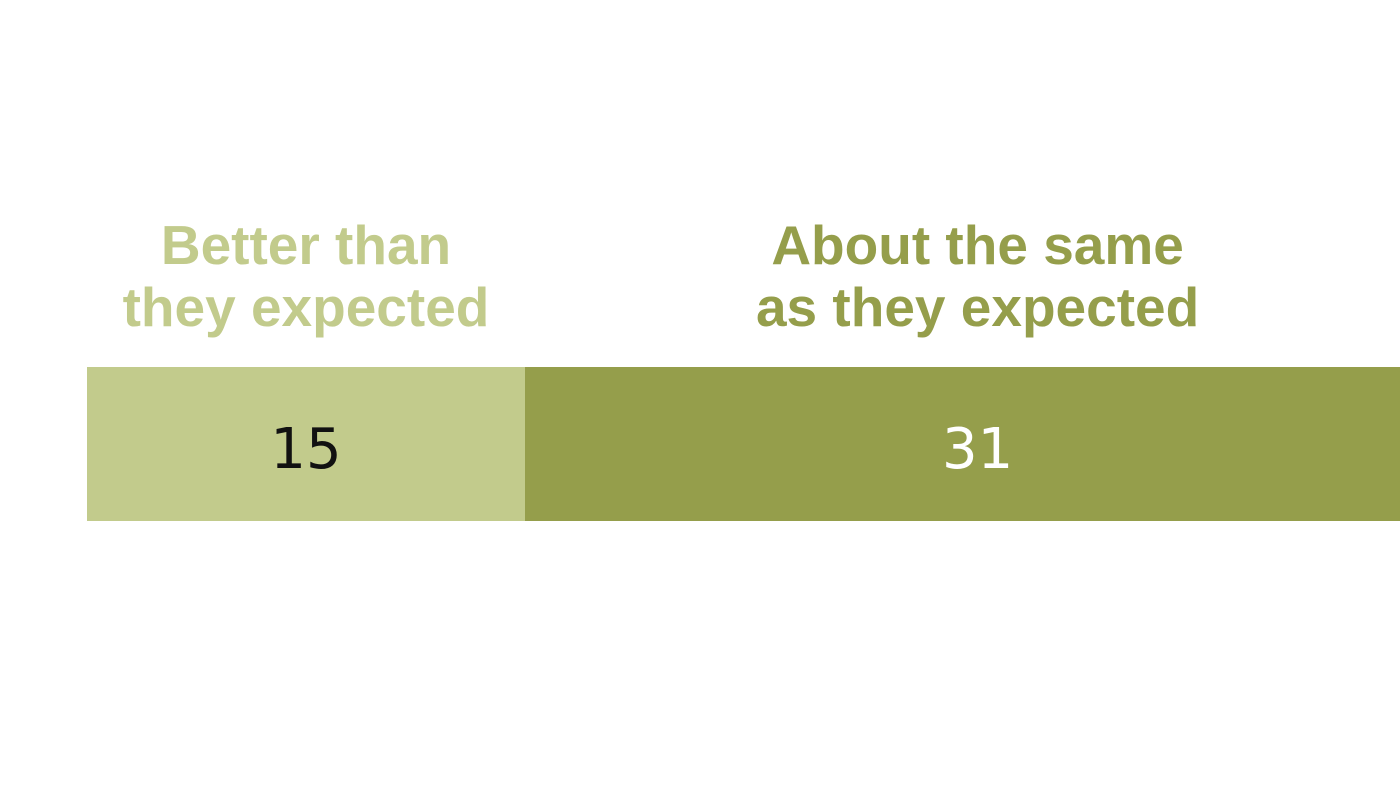 The width and height of the screenshot is (1400, 789). What do you see at coordinates (977, 245) in the screenshot?
I see `category-label-1-line-0: About the same` at bounding box center [977, 245].